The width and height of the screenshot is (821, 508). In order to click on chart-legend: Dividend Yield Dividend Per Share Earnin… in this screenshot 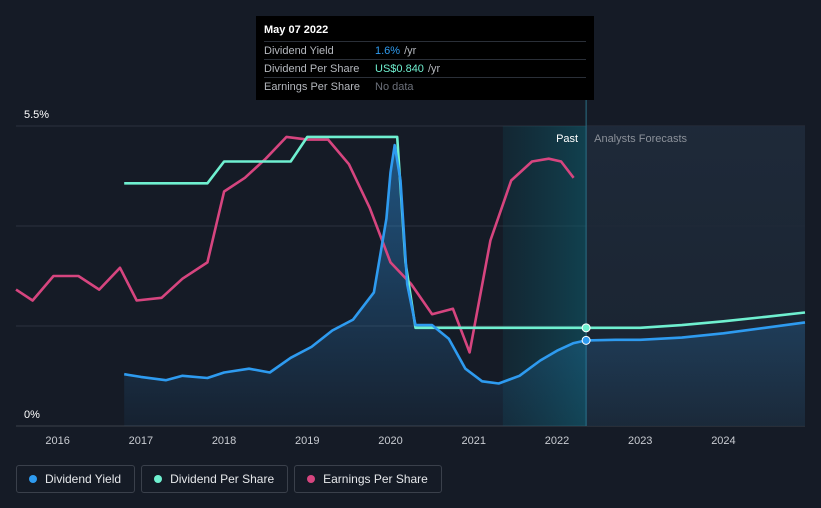, I will do `click(229, 479)`.